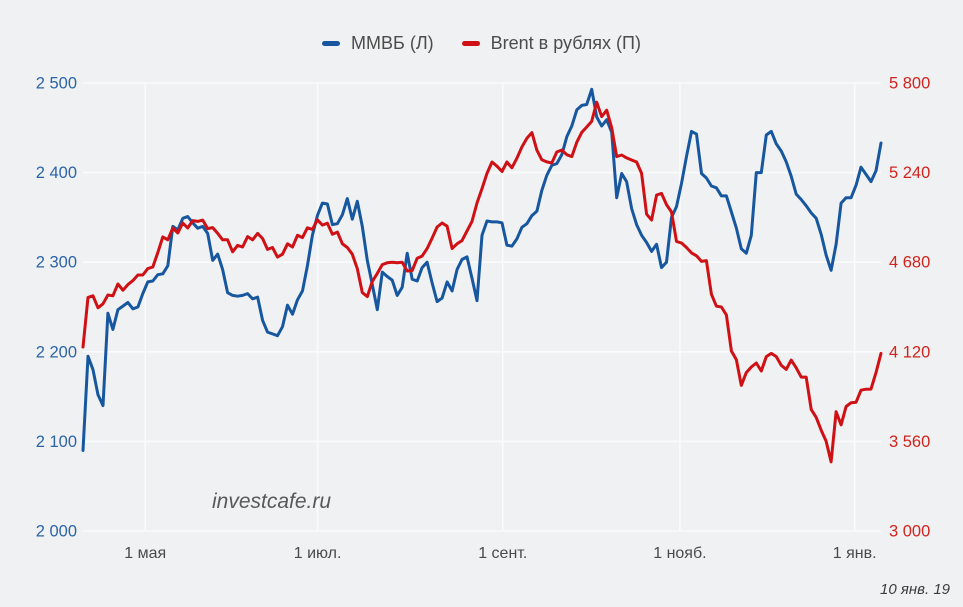  Describe the element at coordinates (679, 553) in the screenshot. I see `x-axis-tick-label: 1 нояб.` at that location.